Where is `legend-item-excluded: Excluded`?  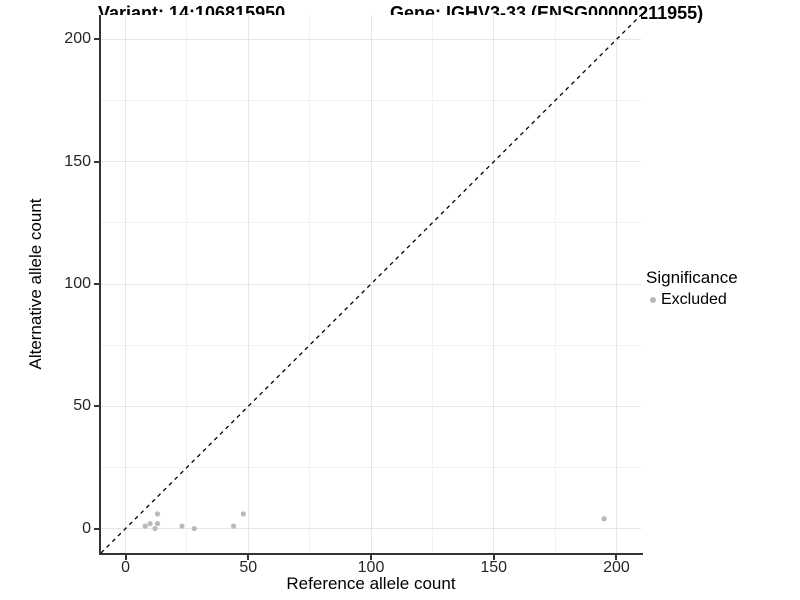
legend-item-excluded: Excluded is located at coordinates (692, 300).